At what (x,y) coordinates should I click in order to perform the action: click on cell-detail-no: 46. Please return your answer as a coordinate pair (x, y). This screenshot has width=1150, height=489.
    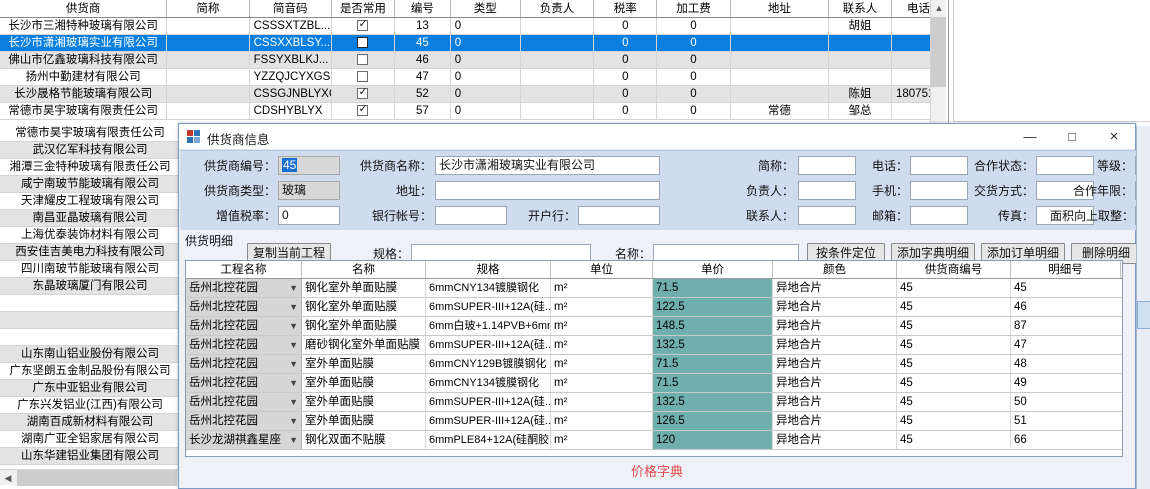
    Looking at the image, I should click on (1020, 307).